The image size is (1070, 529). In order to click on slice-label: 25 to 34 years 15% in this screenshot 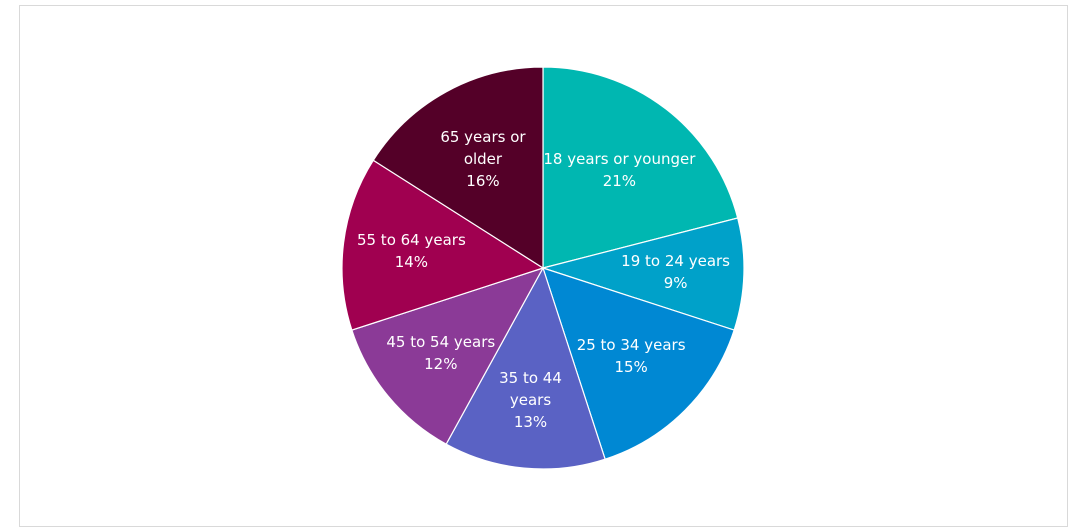, I will do `click(631, 356)`.